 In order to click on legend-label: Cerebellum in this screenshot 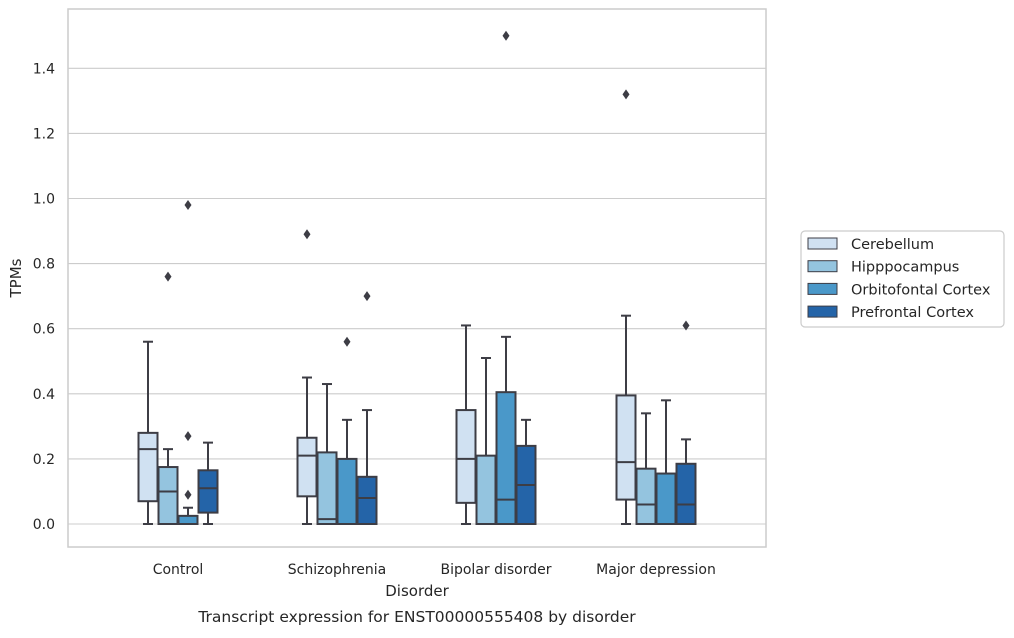, I will do `click(892, 245)`.